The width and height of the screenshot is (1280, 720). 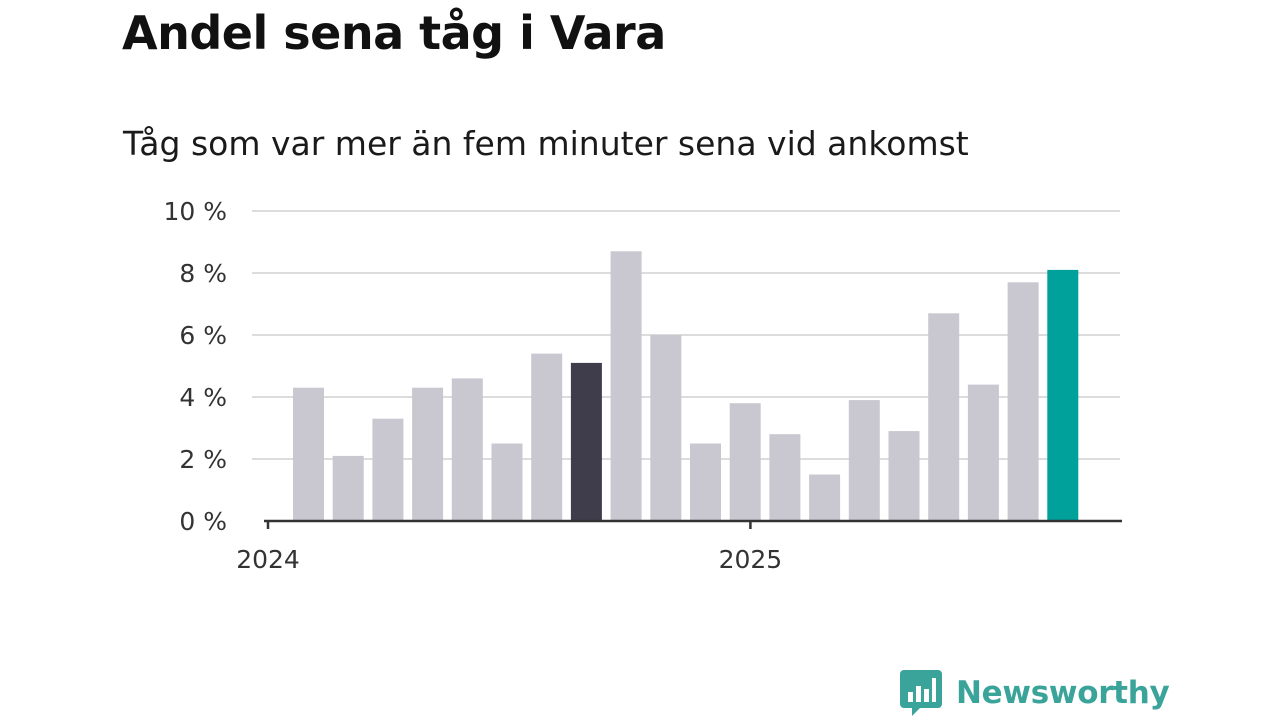 I want to click on y-tick-label: 4 %, so click(x=203, y=397).